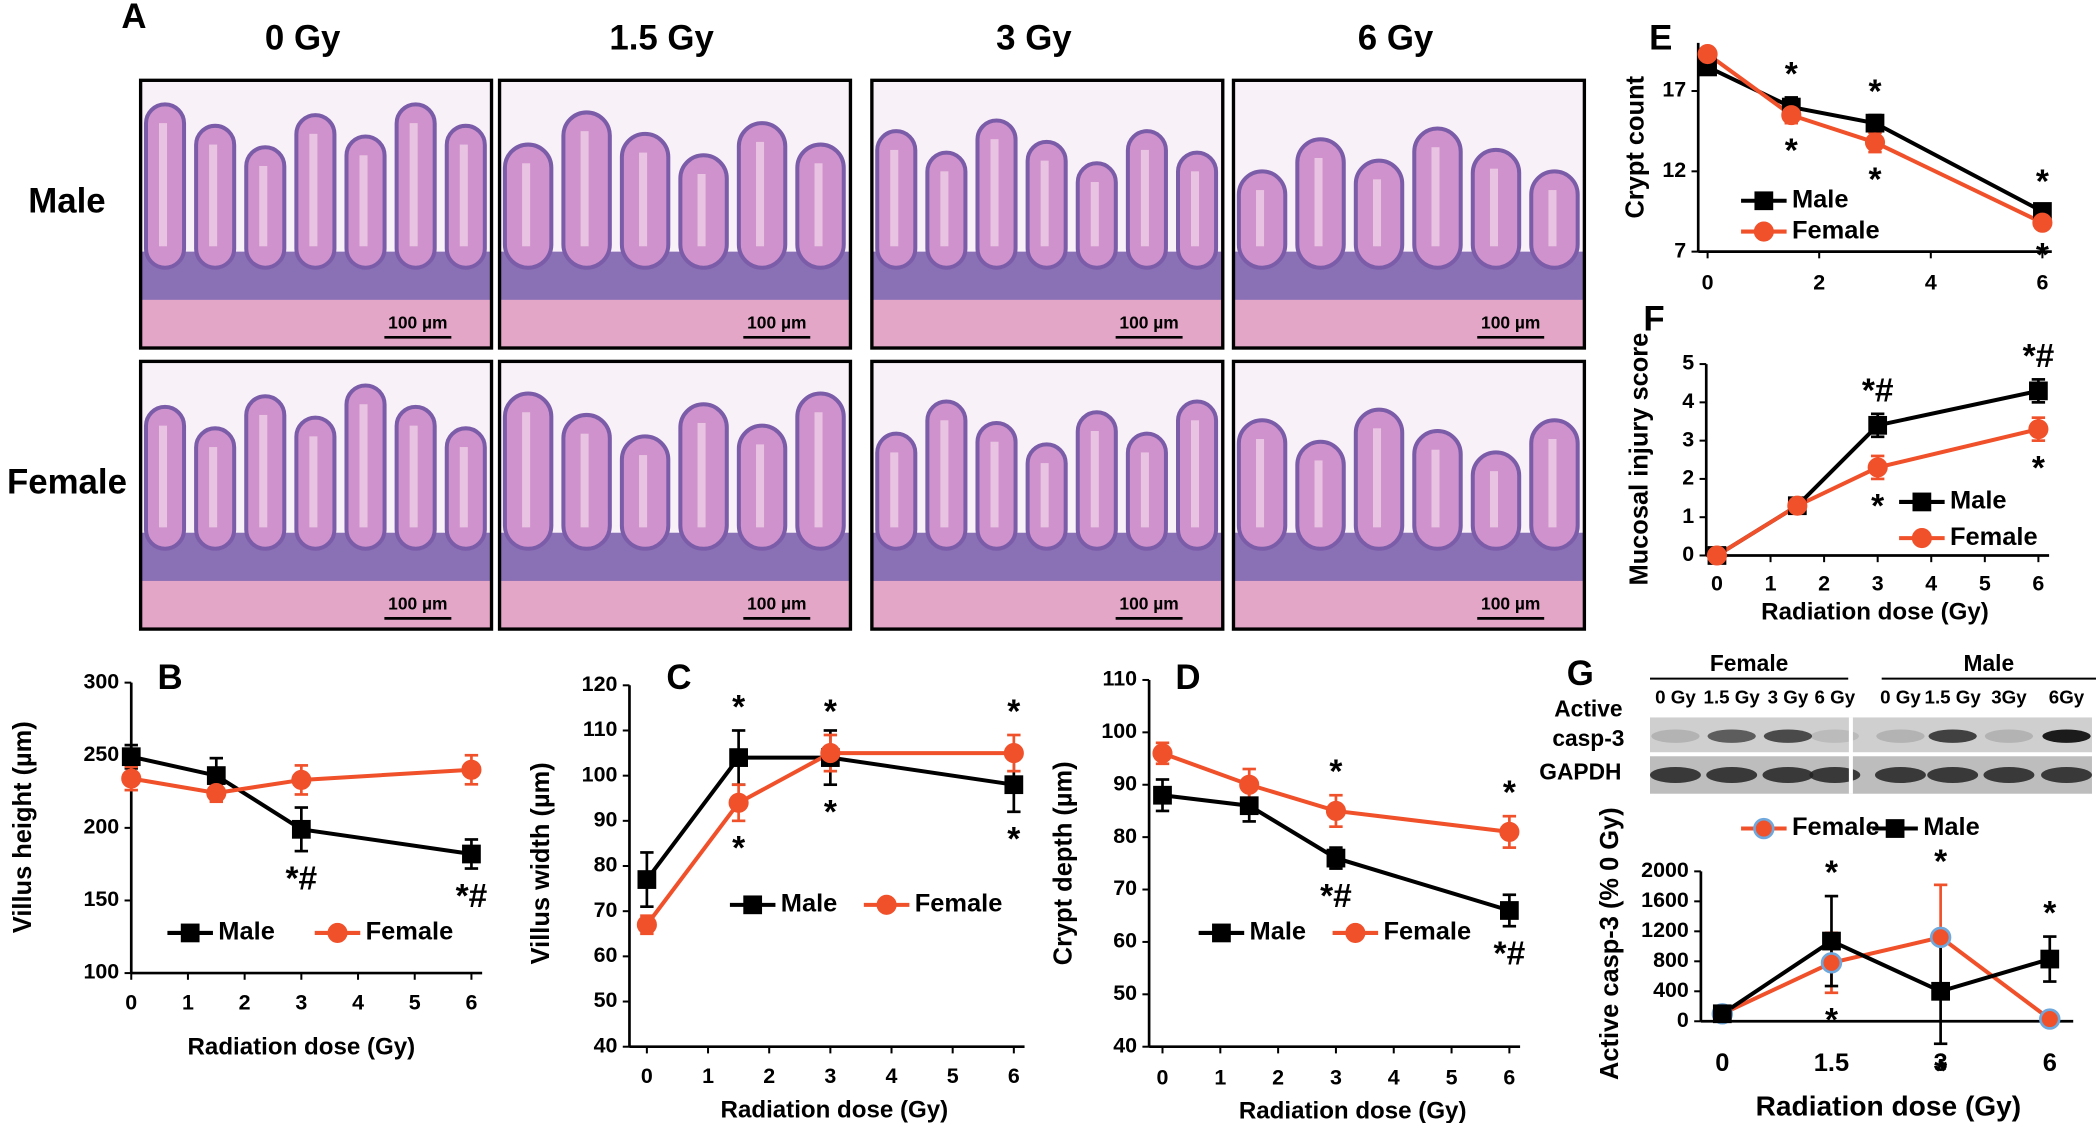  What do you see at coordinates (1674, 90) in the screenshot?
I see `y-tick-label: 17` at bounding box center [1674, 90].